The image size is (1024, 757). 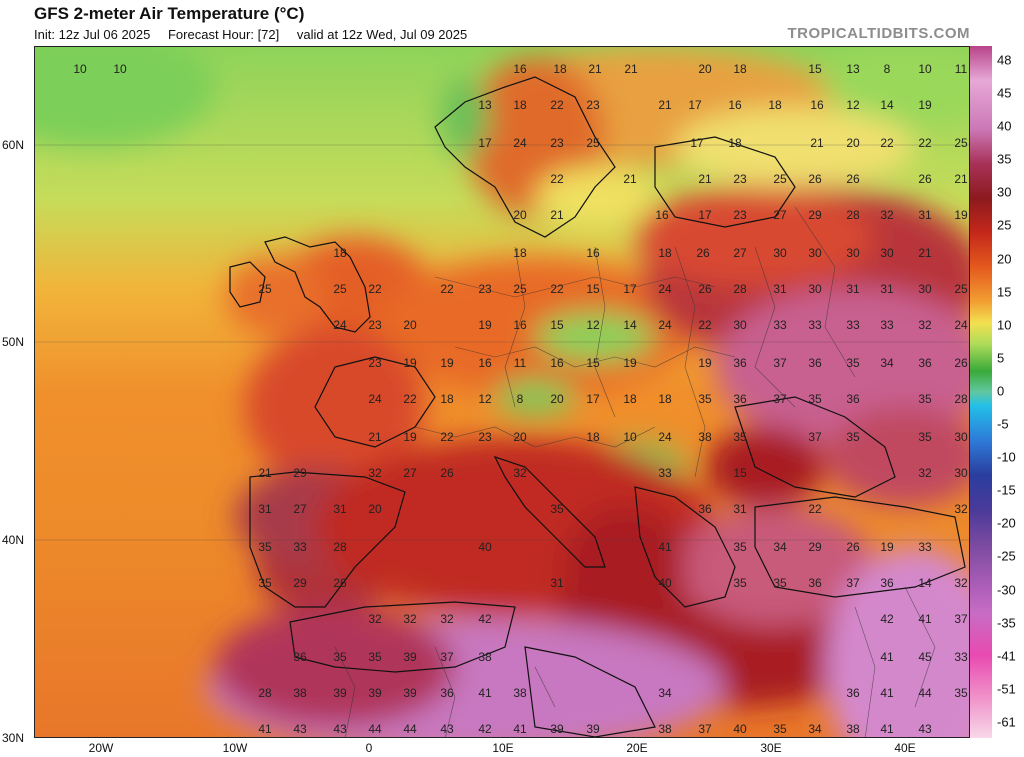 I want to click on colorbar-label: 48, so click(x=1004, y=60).